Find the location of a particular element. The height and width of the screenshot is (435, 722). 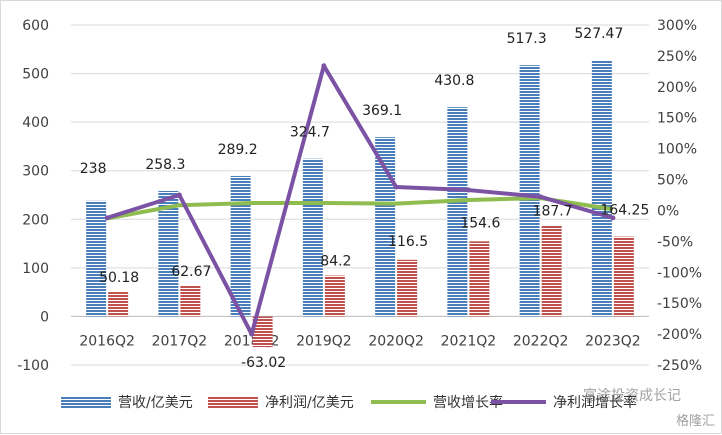

right-axis-tick-label: 50% is located at coordinates (672, 181).